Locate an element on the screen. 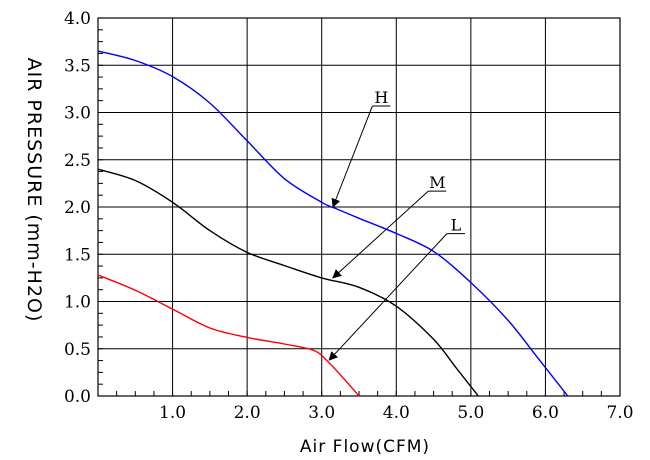 Image resolution: width=650 pixels, height=460 pixels. x-tick-label: 4.0 is located at coordinates (396, 413).